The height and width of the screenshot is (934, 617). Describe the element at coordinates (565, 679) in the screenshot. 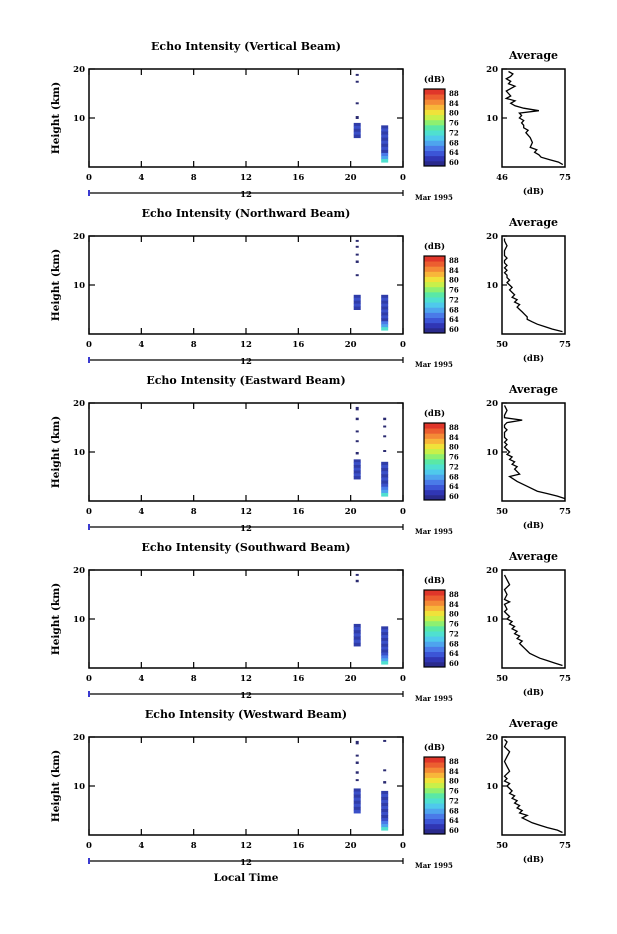

I see `average-x-tick-label: 75` at that location.